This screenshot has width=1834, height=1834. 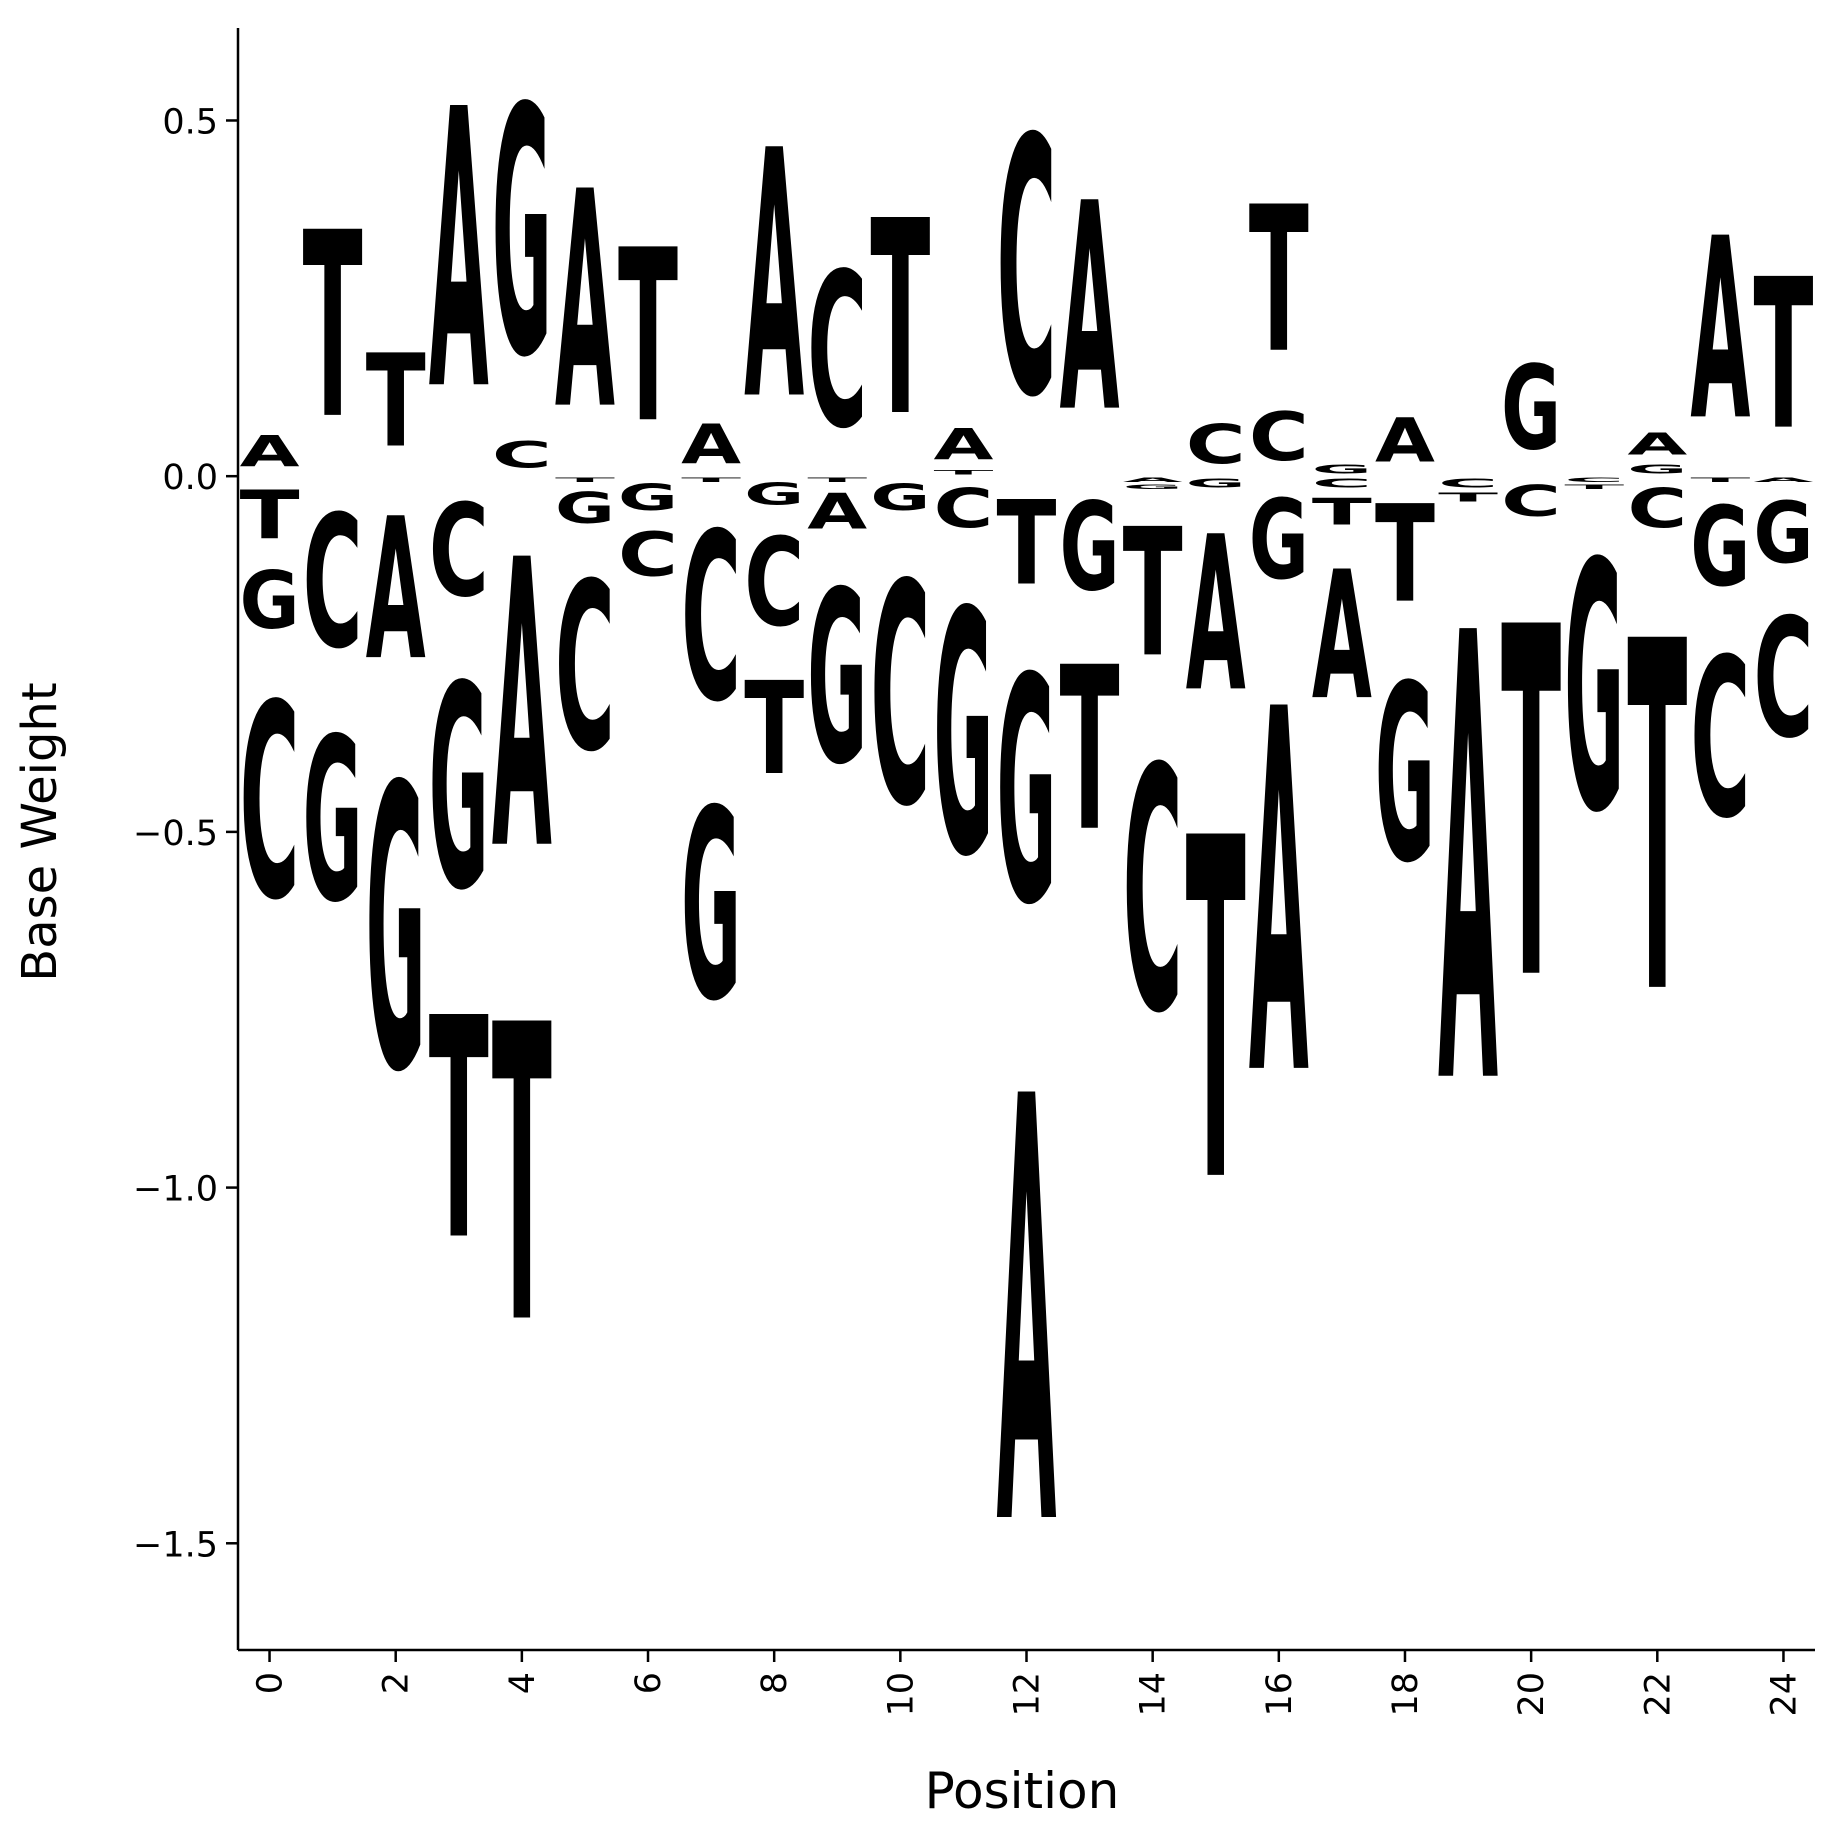 What do you see at coordinates (270, 803) in the screenshot?
I see `logo-letter-c-pos-0: C` at bounding box center [270, 803].